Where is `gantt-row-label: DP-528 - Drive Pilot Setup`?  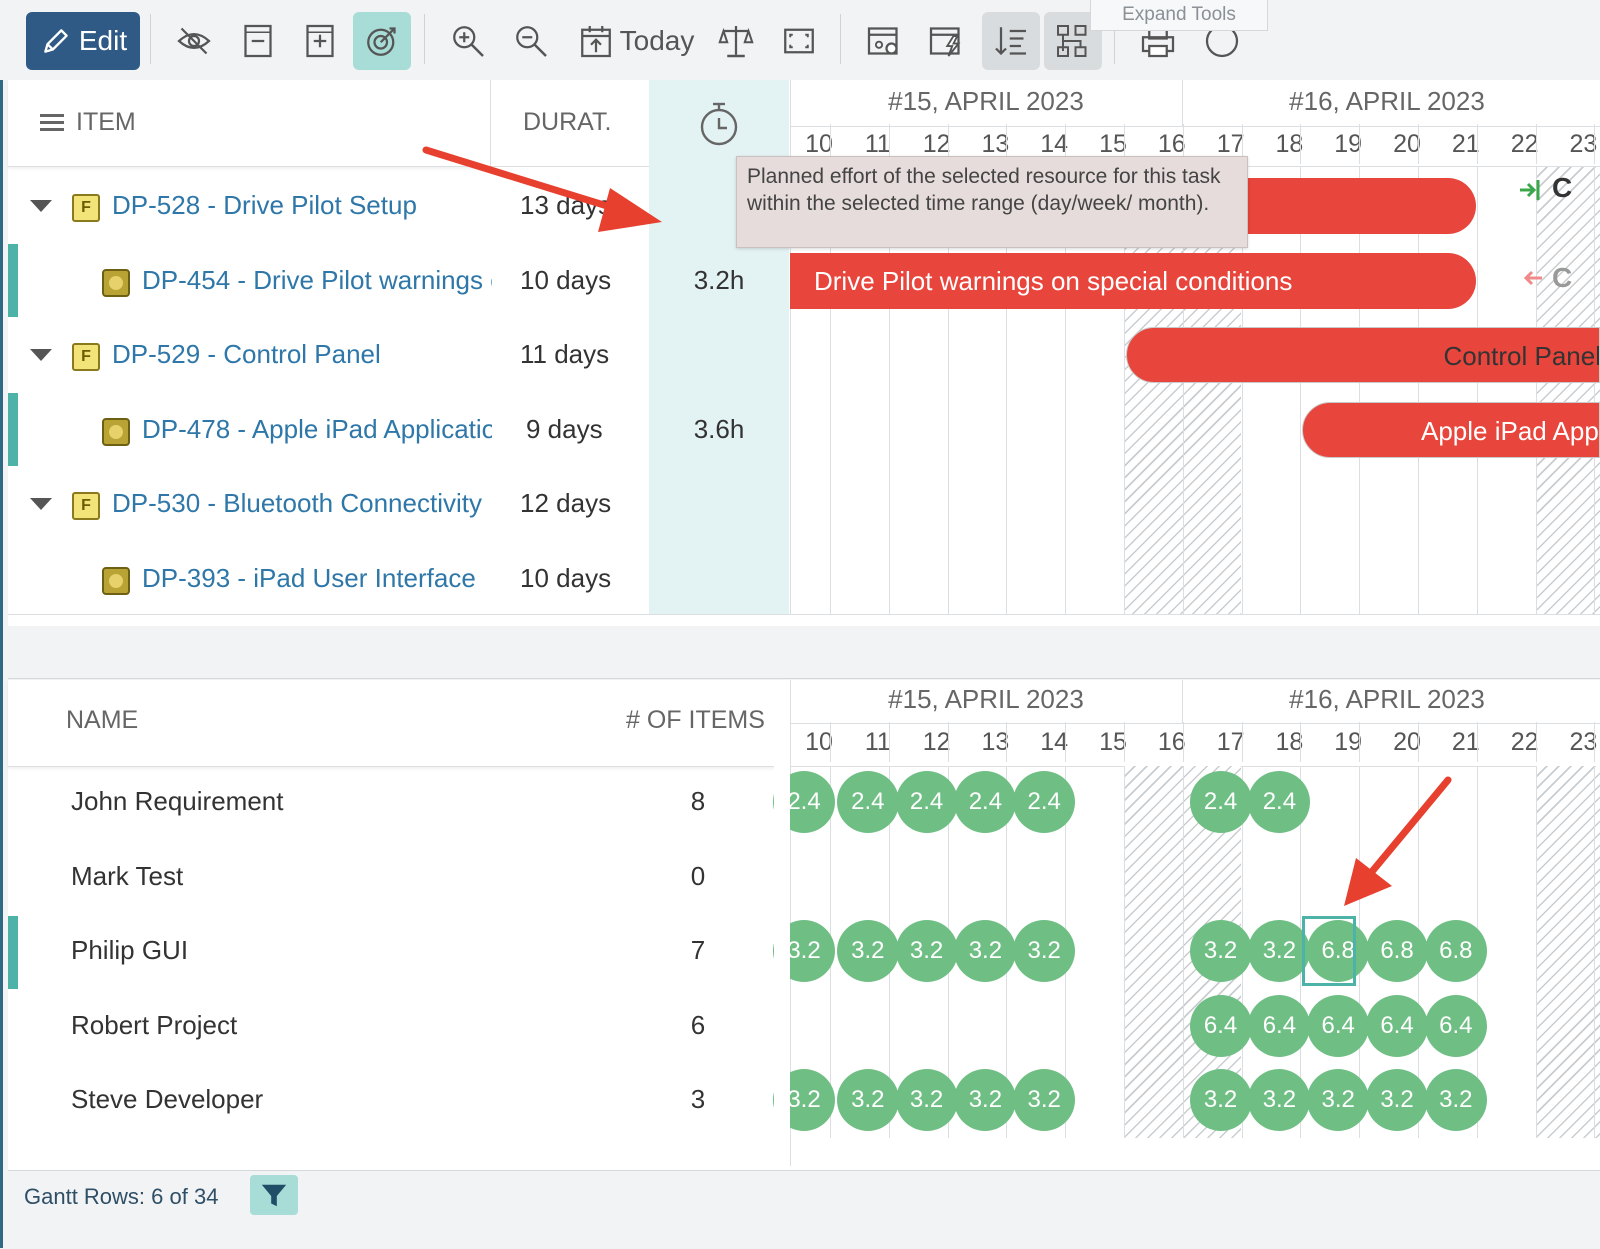
gantt-row-label: DP-528 - Drive Pilot Setup is located at coordinates (264, 205).